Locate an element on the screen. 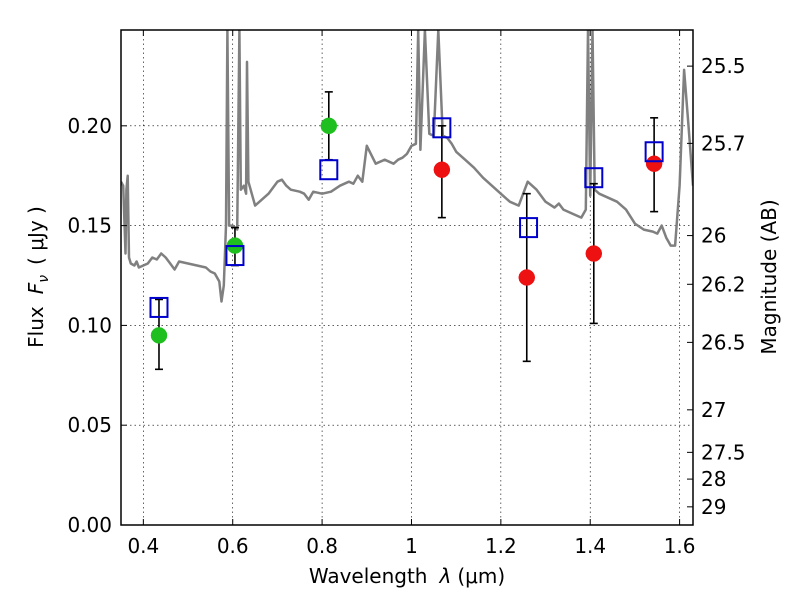 The height and width of the screenshot is (600, 800). y2-tick-label: 26.5 is located at coordinates (723, 342).